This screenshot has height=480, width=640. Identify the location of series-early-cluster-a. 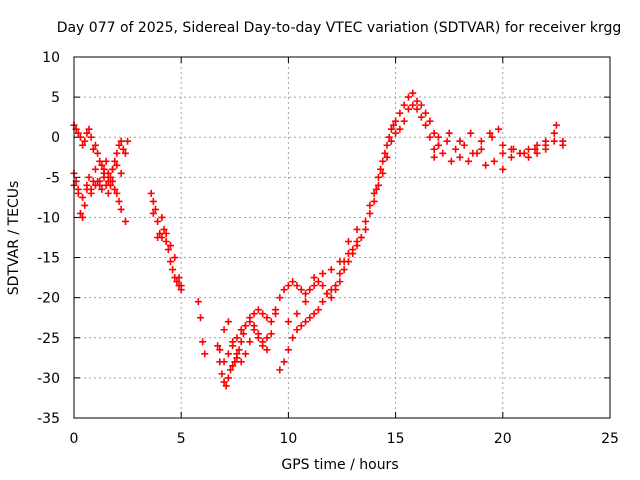
(97, 193).